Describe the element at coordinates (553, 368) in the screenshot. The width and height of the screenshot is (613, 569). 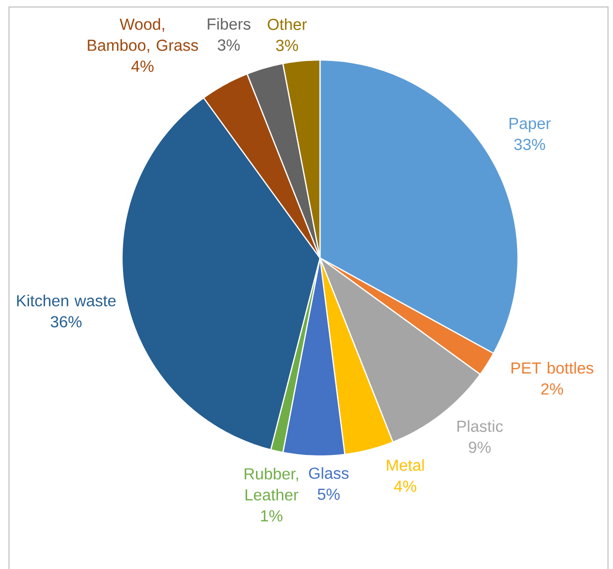
I see `slice-label: PET bottles` at that location.